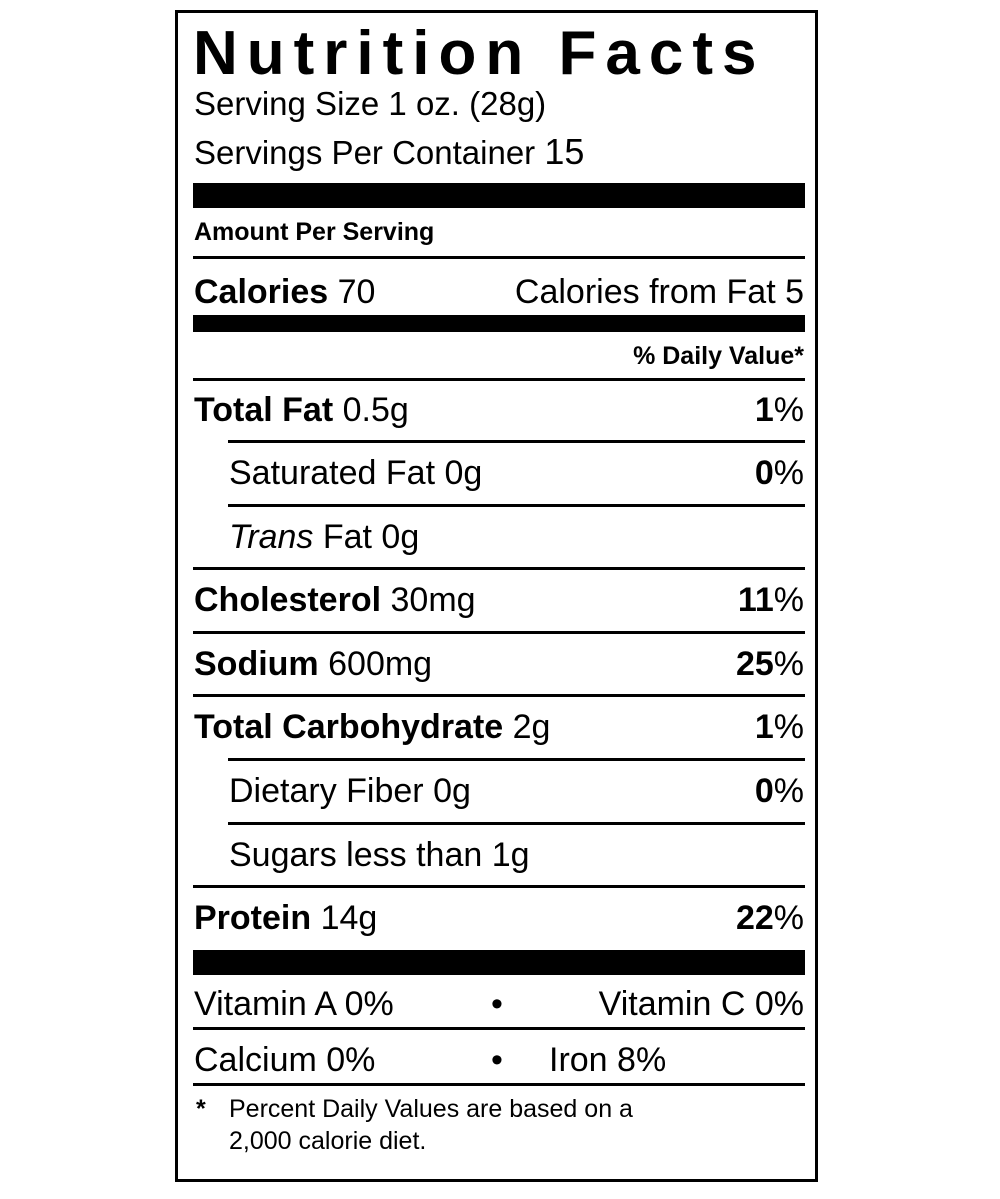 This screenshot has width=1000, height=1199. Describe the element at coordinates (701, 1004) in the screenshot. I see `vitamin-c: Vitamin C 0%` at that location.